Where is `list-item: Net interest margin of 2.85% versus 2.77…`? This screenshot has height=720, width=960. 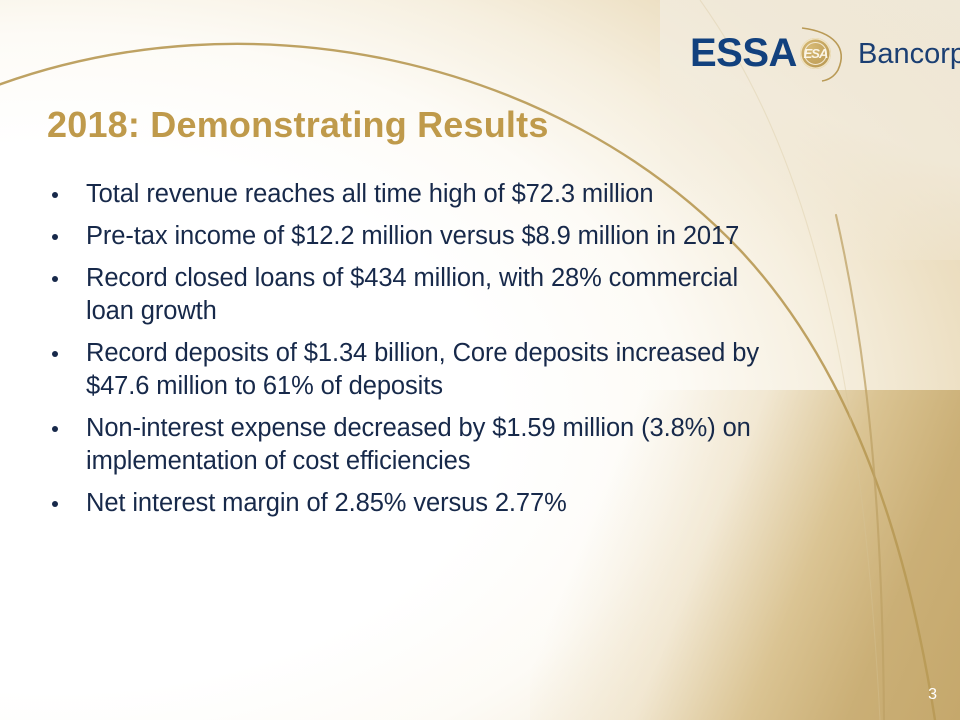 list-item: Net interest margin of 2.85% versus 2.77… is located at coordinates (409, 503).